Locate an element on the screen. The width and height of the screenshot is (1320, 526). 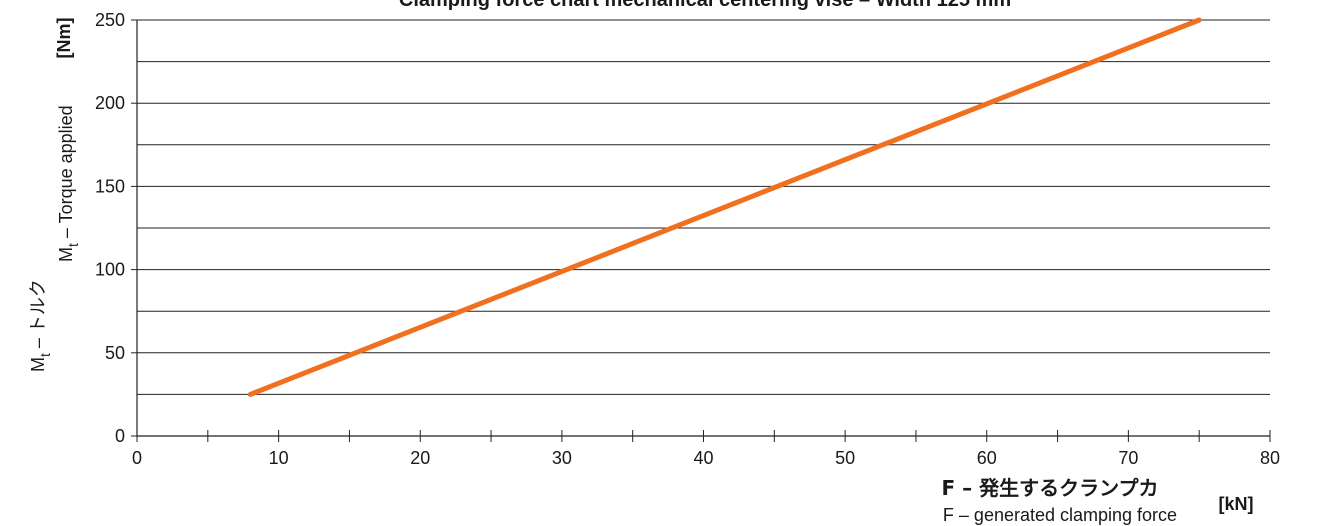
x-axis-label-ja: F – 発生するクランプカ is located at coordinates (1050, 488).